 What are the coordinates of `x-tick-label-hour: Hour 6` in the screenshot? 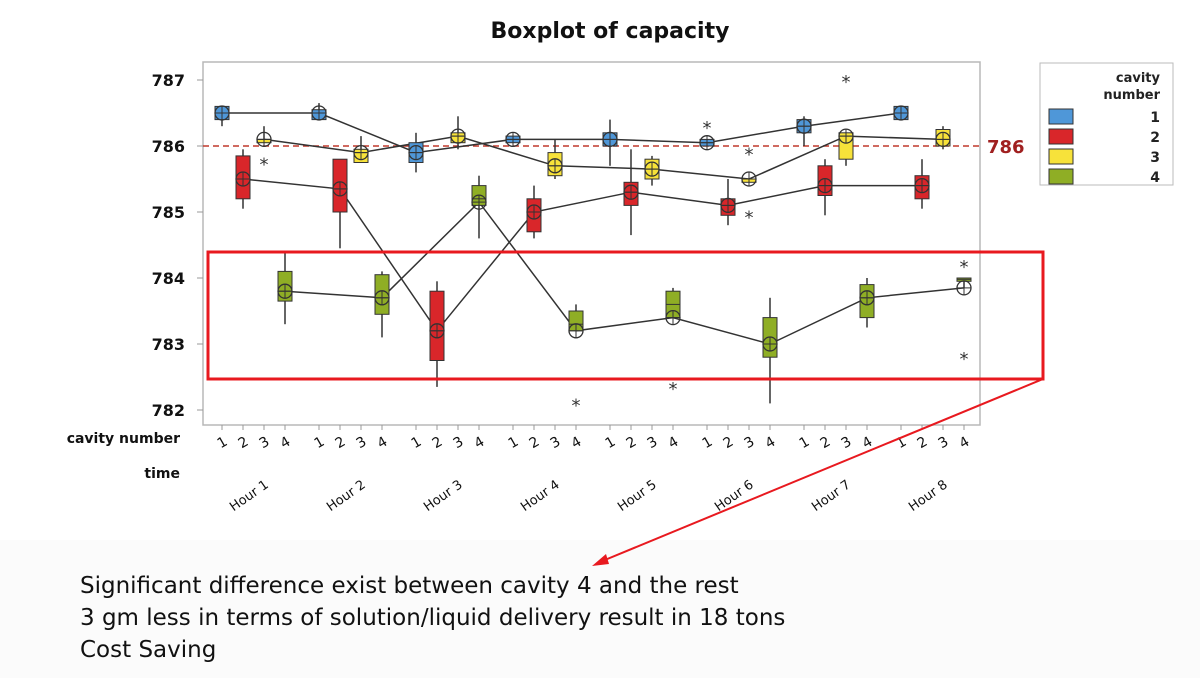 It's located at (734, 496).